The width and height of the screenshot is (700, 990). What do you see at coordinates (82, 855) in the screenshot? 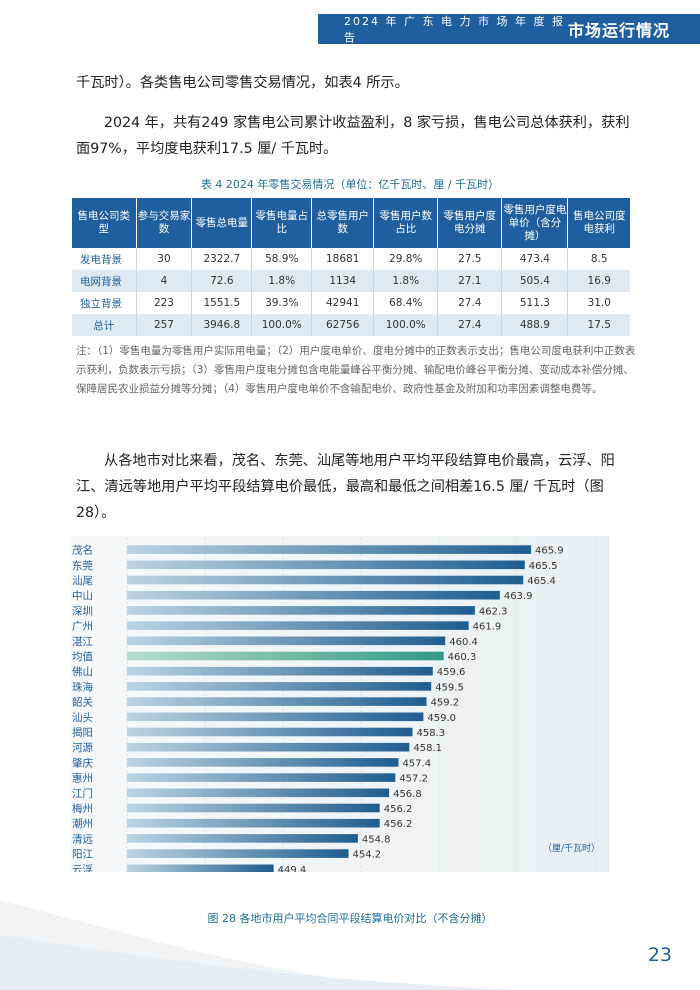
I see `category-label: 阳江` at bounding box center [82, 855].